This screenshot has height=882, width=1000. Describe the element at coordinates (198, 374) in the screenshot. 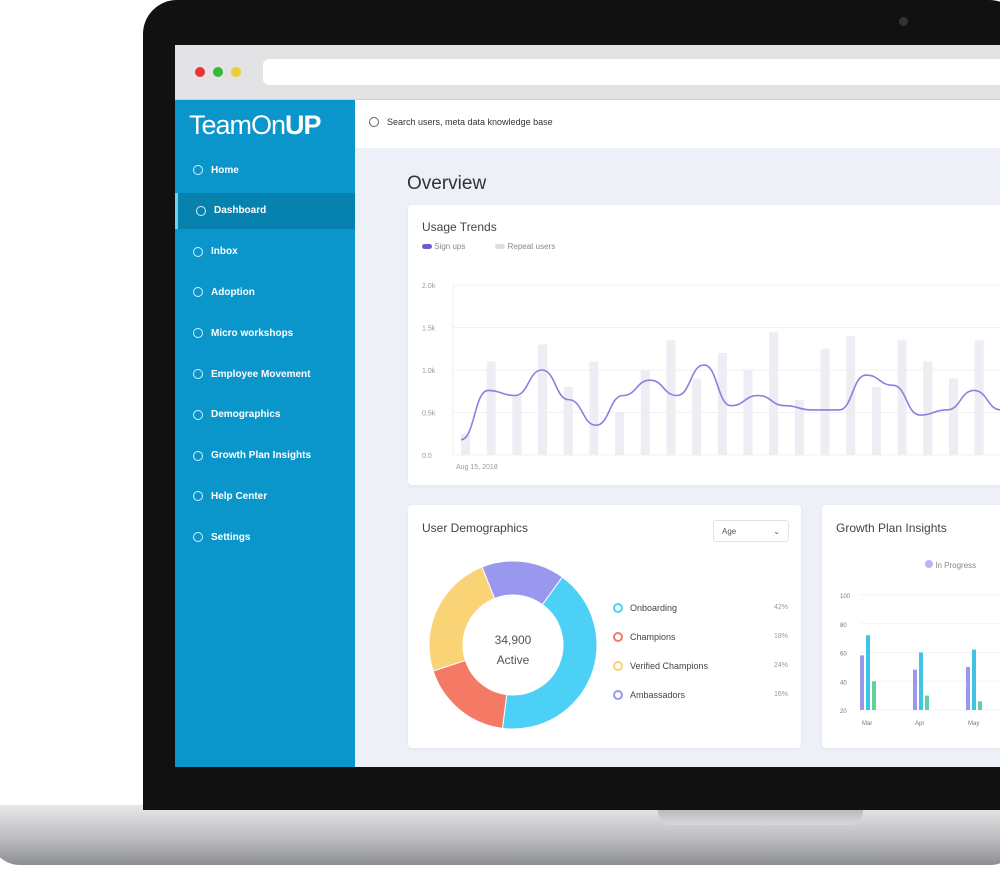

I see `movement-icon` at that location.